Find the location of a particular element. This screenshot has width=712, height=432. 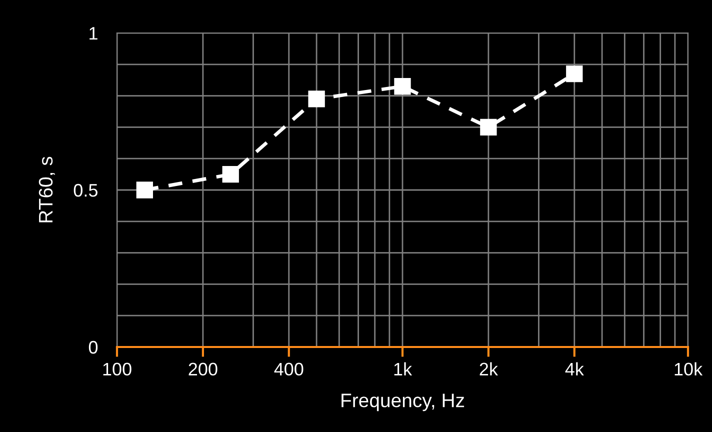

x-tick-label: 2k is located at coordinates (489, 369).